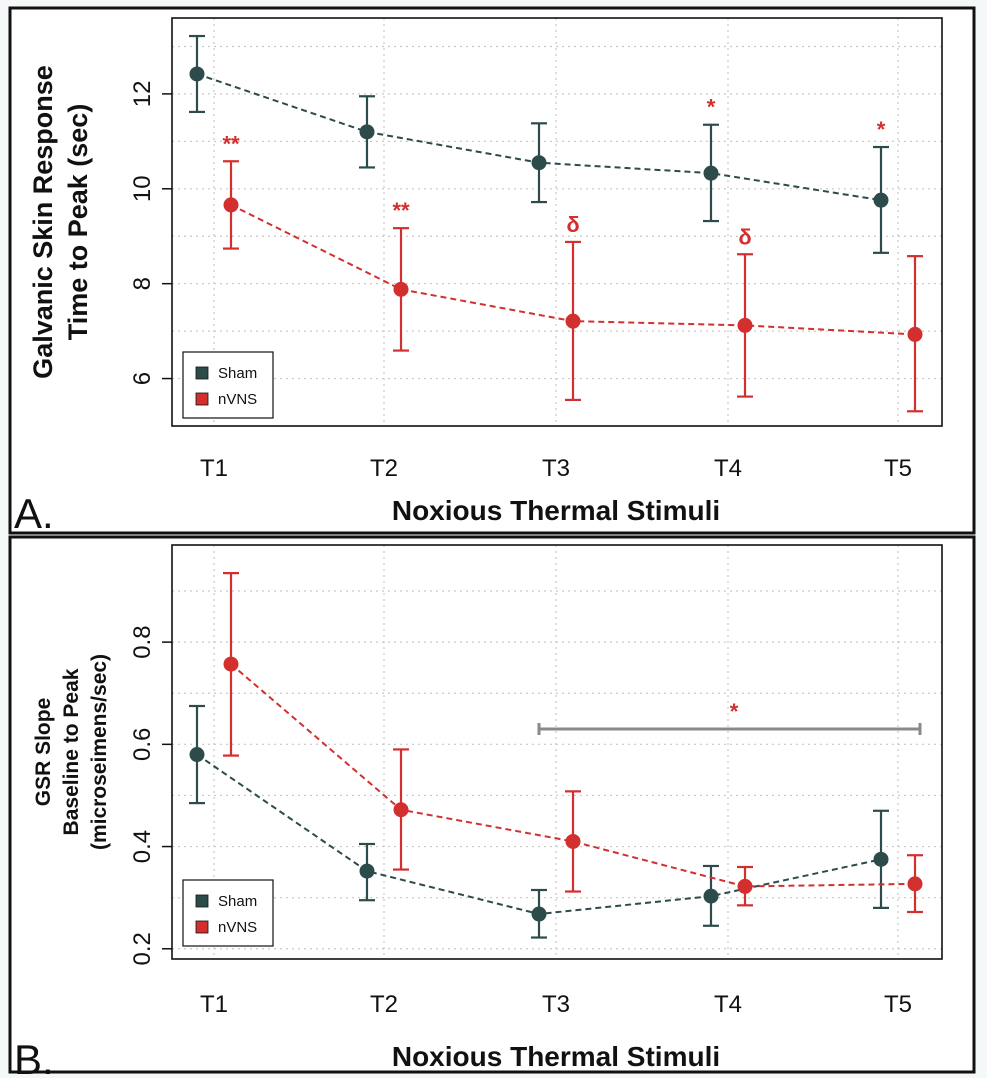 Image resolution: width=987 pixels, height=1078 pixels. I want to click on panel-a-point-nvns-t2, so click(401, 289).